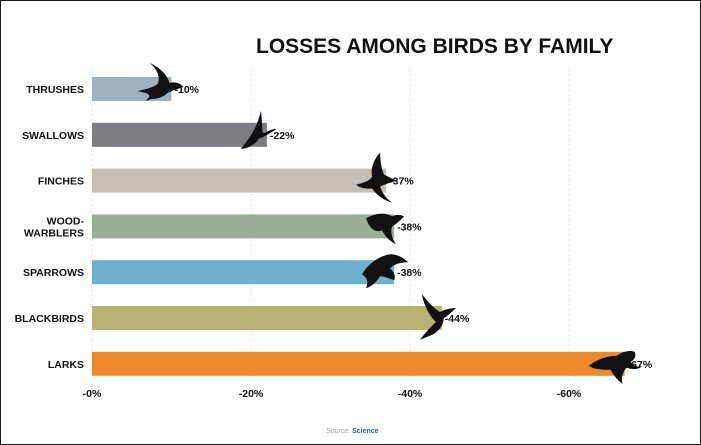 The width and height of the screenshot is (701, 445). What do you see at coordinates (365, 431) in the screenshot?
I see `source-name: Science` at bounding box center [365, 431].